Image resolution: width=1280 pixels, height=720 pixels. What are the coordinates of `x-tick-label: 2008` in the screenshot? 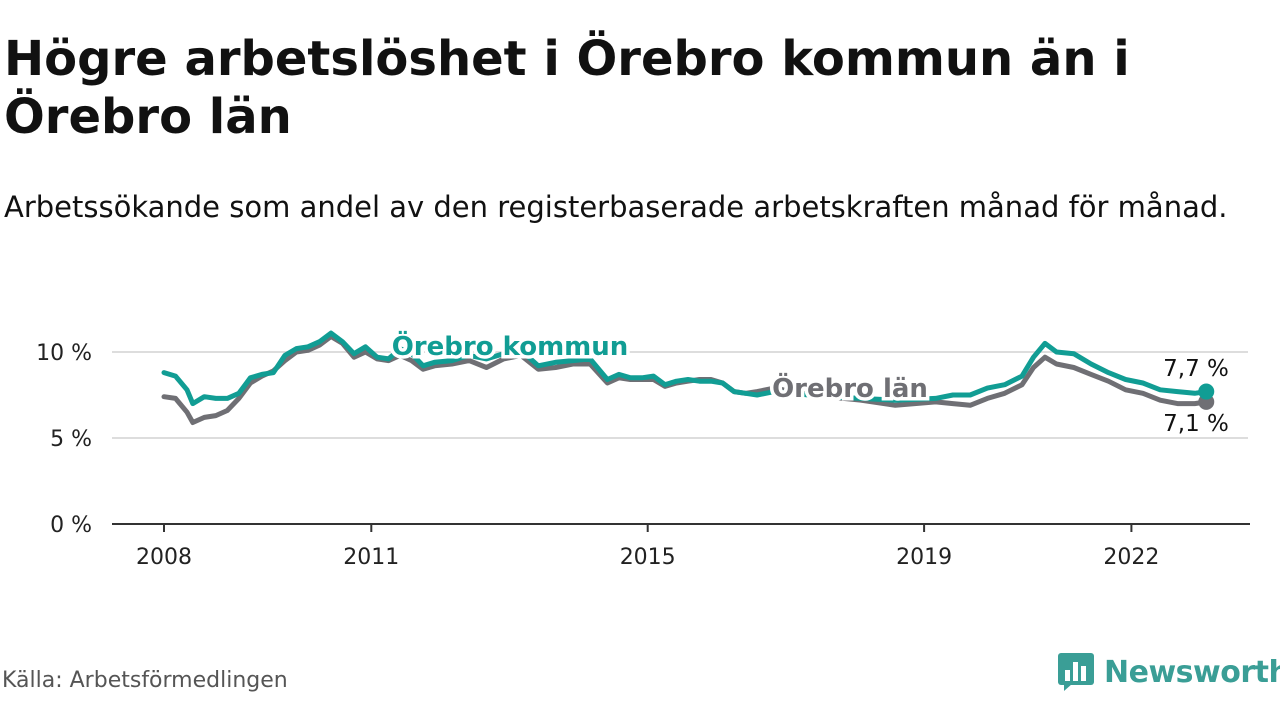 It's located at (164, 557).